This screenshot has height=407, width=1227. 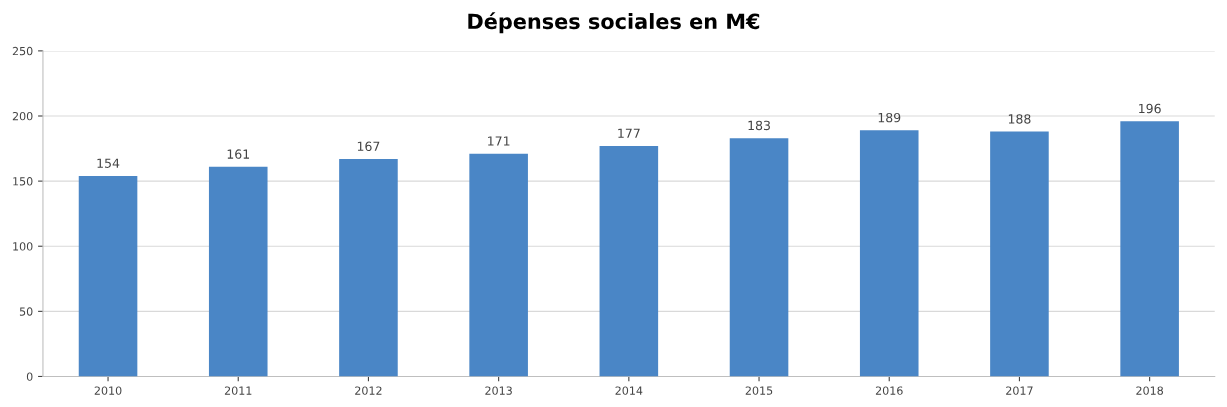 What do you see at coordinates (26, 311) in the screenshot?
I see `y-tick-label: 50` at bounding box center [26, 311].